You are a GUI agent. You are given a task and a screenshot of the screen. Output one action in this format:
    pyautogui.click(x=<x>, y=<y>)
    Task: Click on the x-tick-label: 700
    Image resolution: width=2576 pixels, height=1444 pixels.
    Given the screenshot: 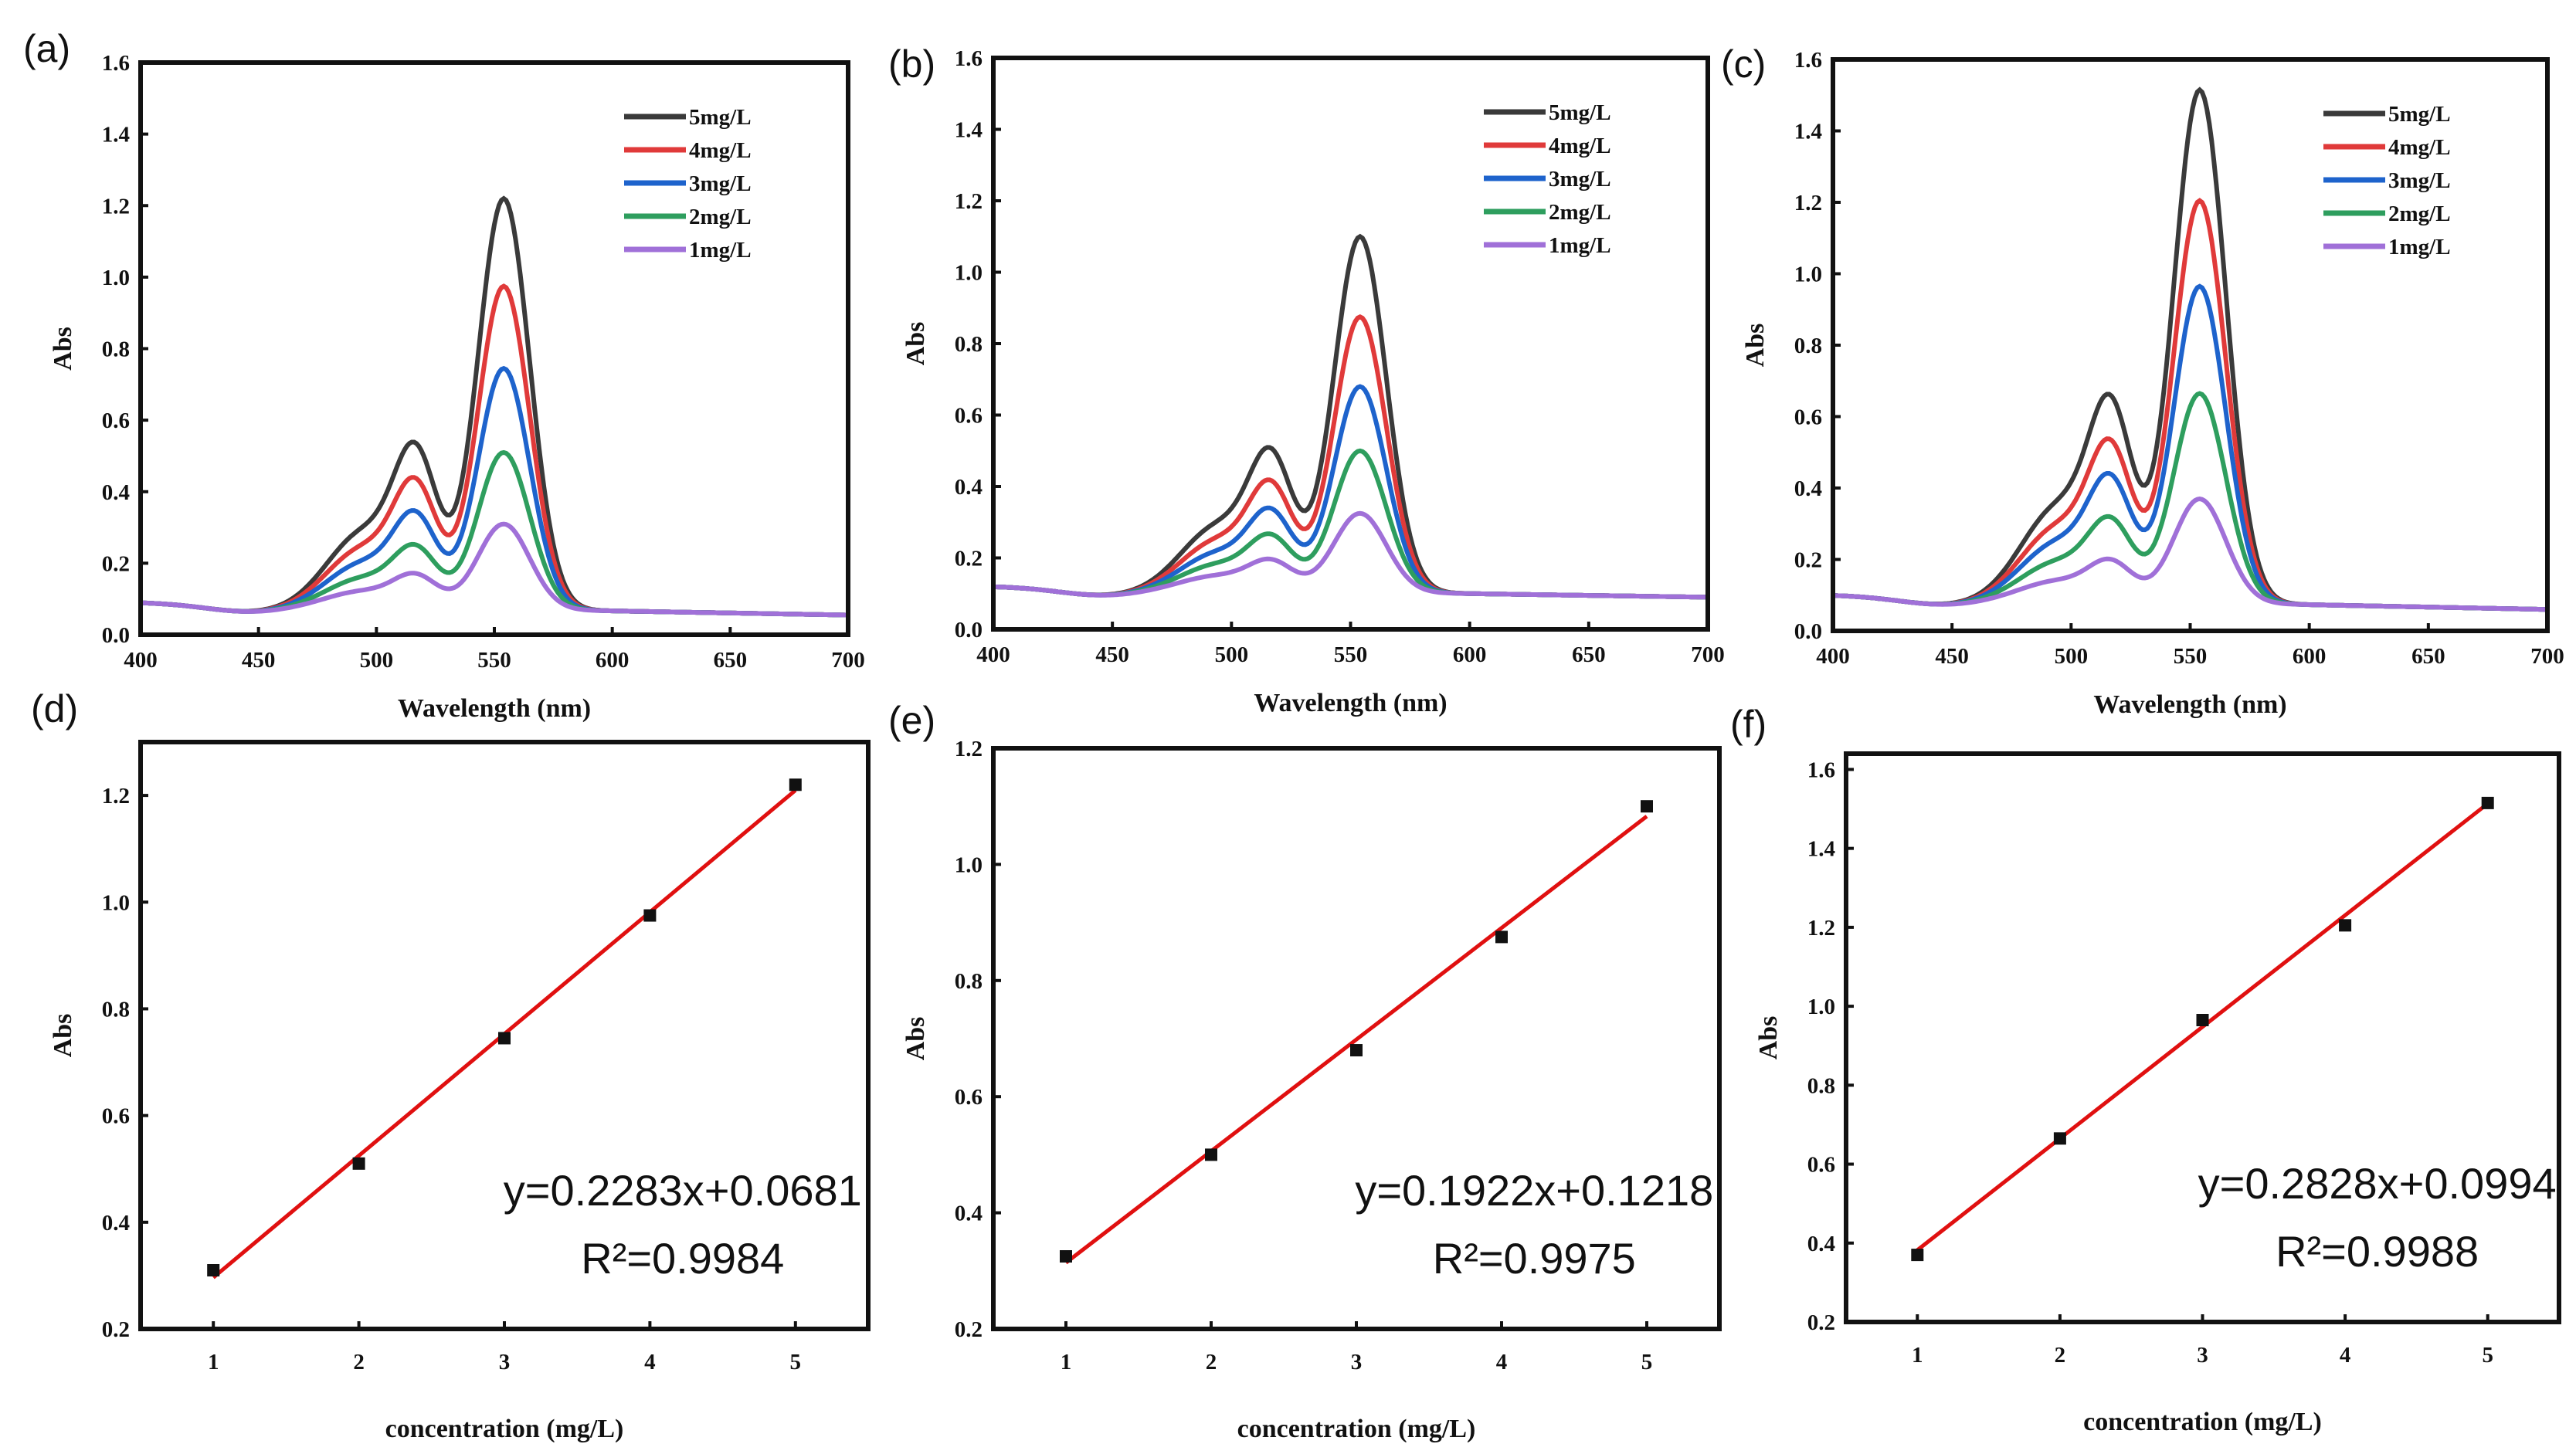 What is the action you would take?
    pyautogui.click(x=848, y=660)
    